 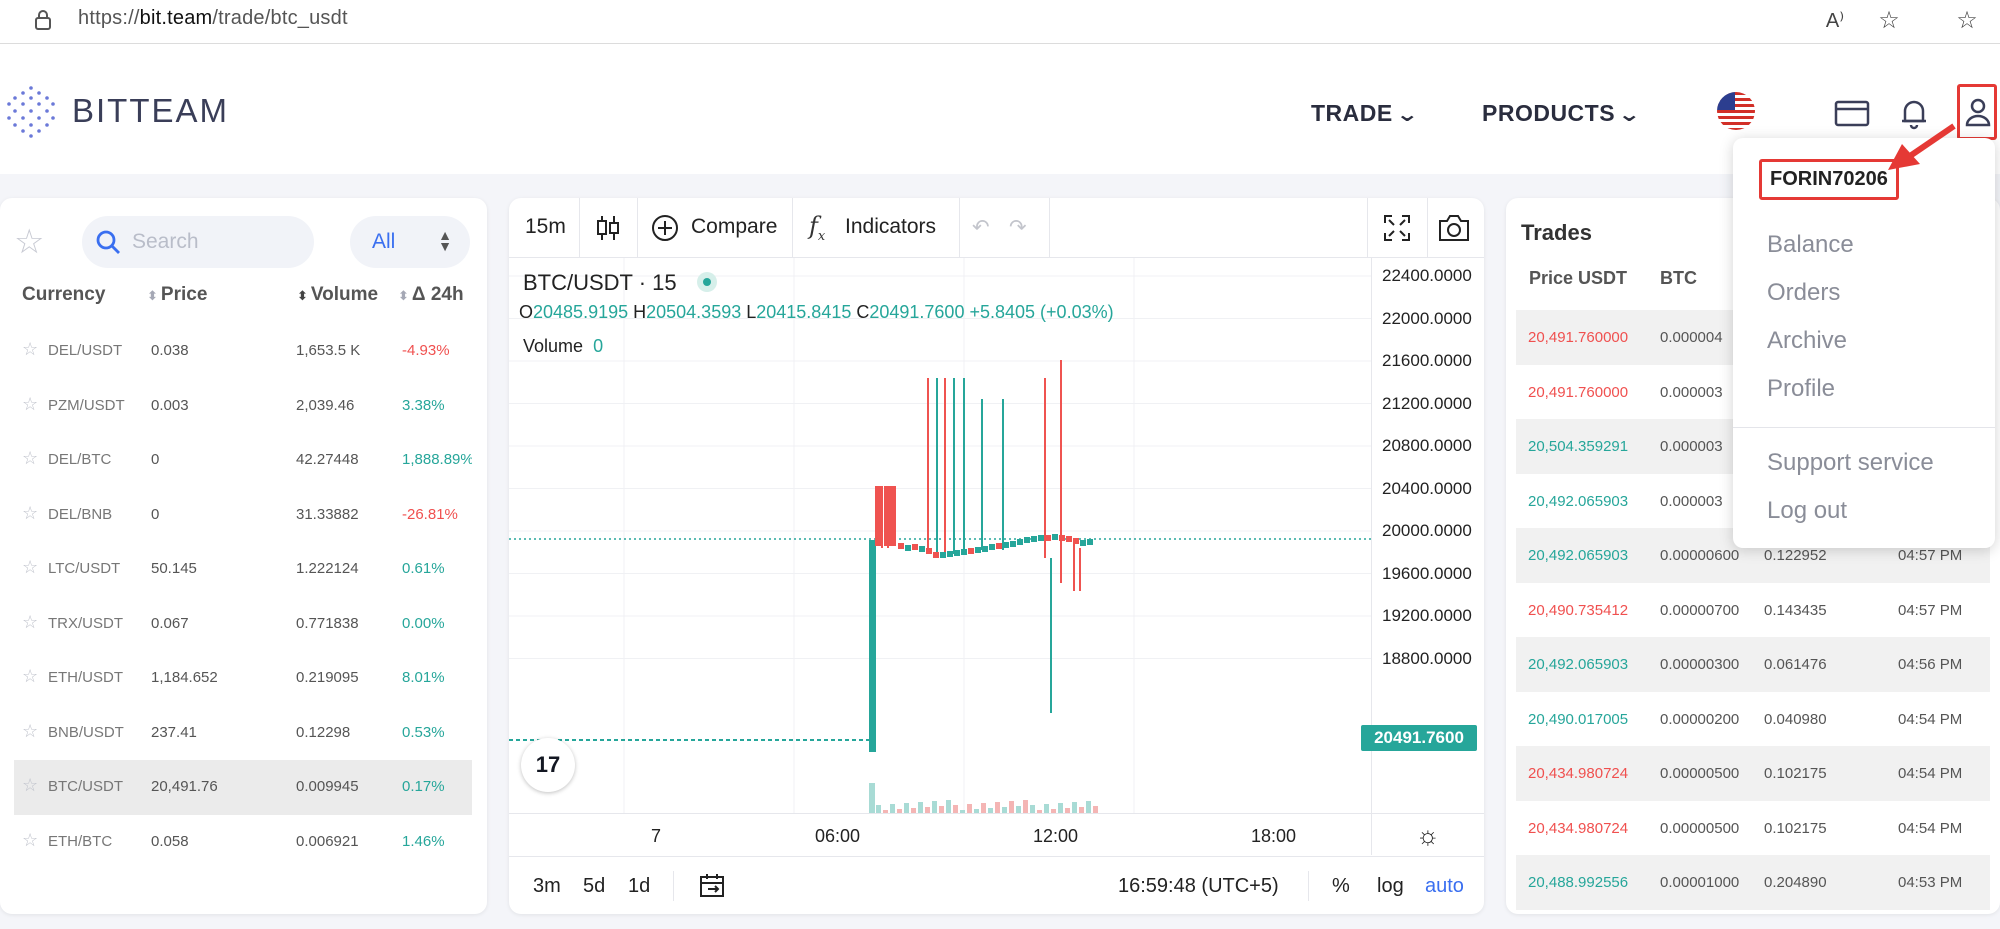 I want to click on market-status-icon, so click(x=706, y=282).